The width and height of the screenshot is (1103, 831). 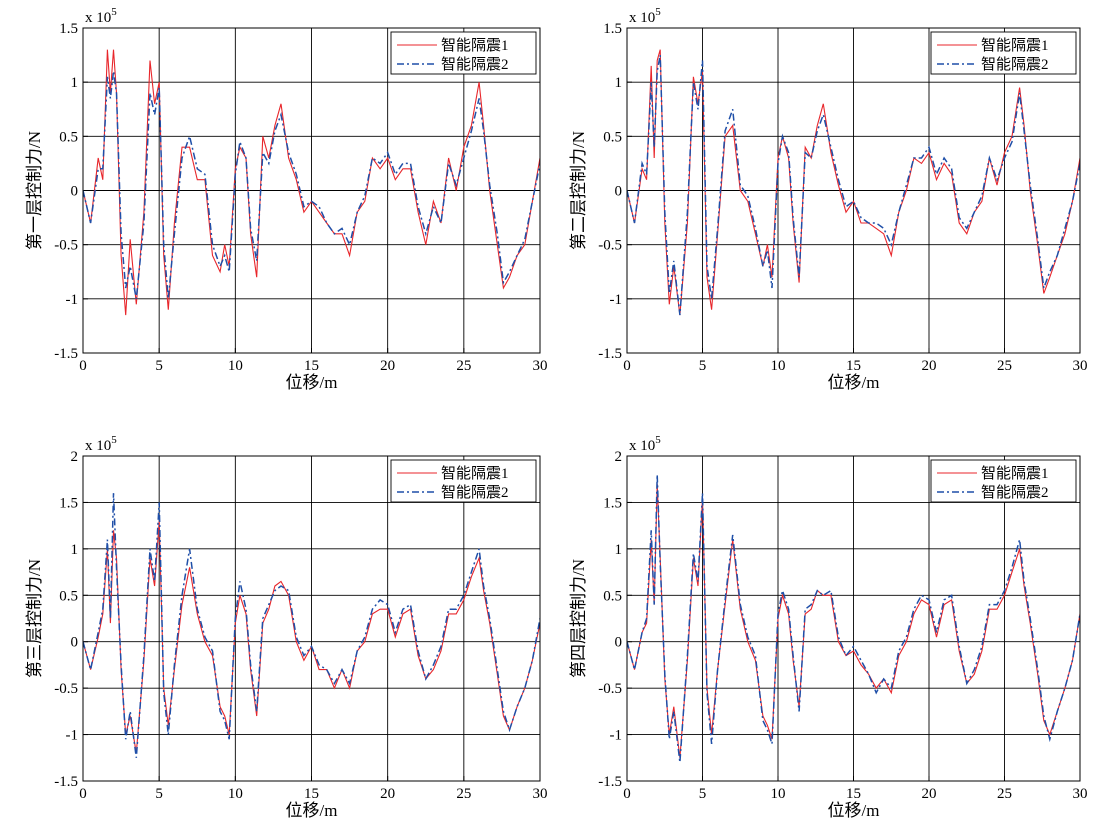 I want to click on y-axis-label: 第二层控制力/N, so click(x=578, y=190).